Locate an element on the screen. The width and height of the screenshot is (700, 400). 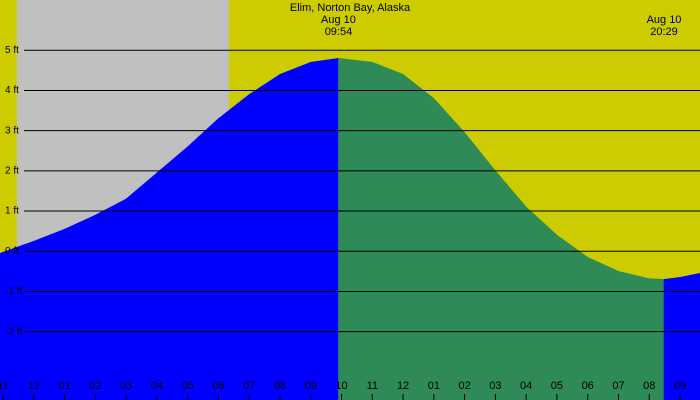
y-tick-label: -2 ft is located at coordinates (13, 331).